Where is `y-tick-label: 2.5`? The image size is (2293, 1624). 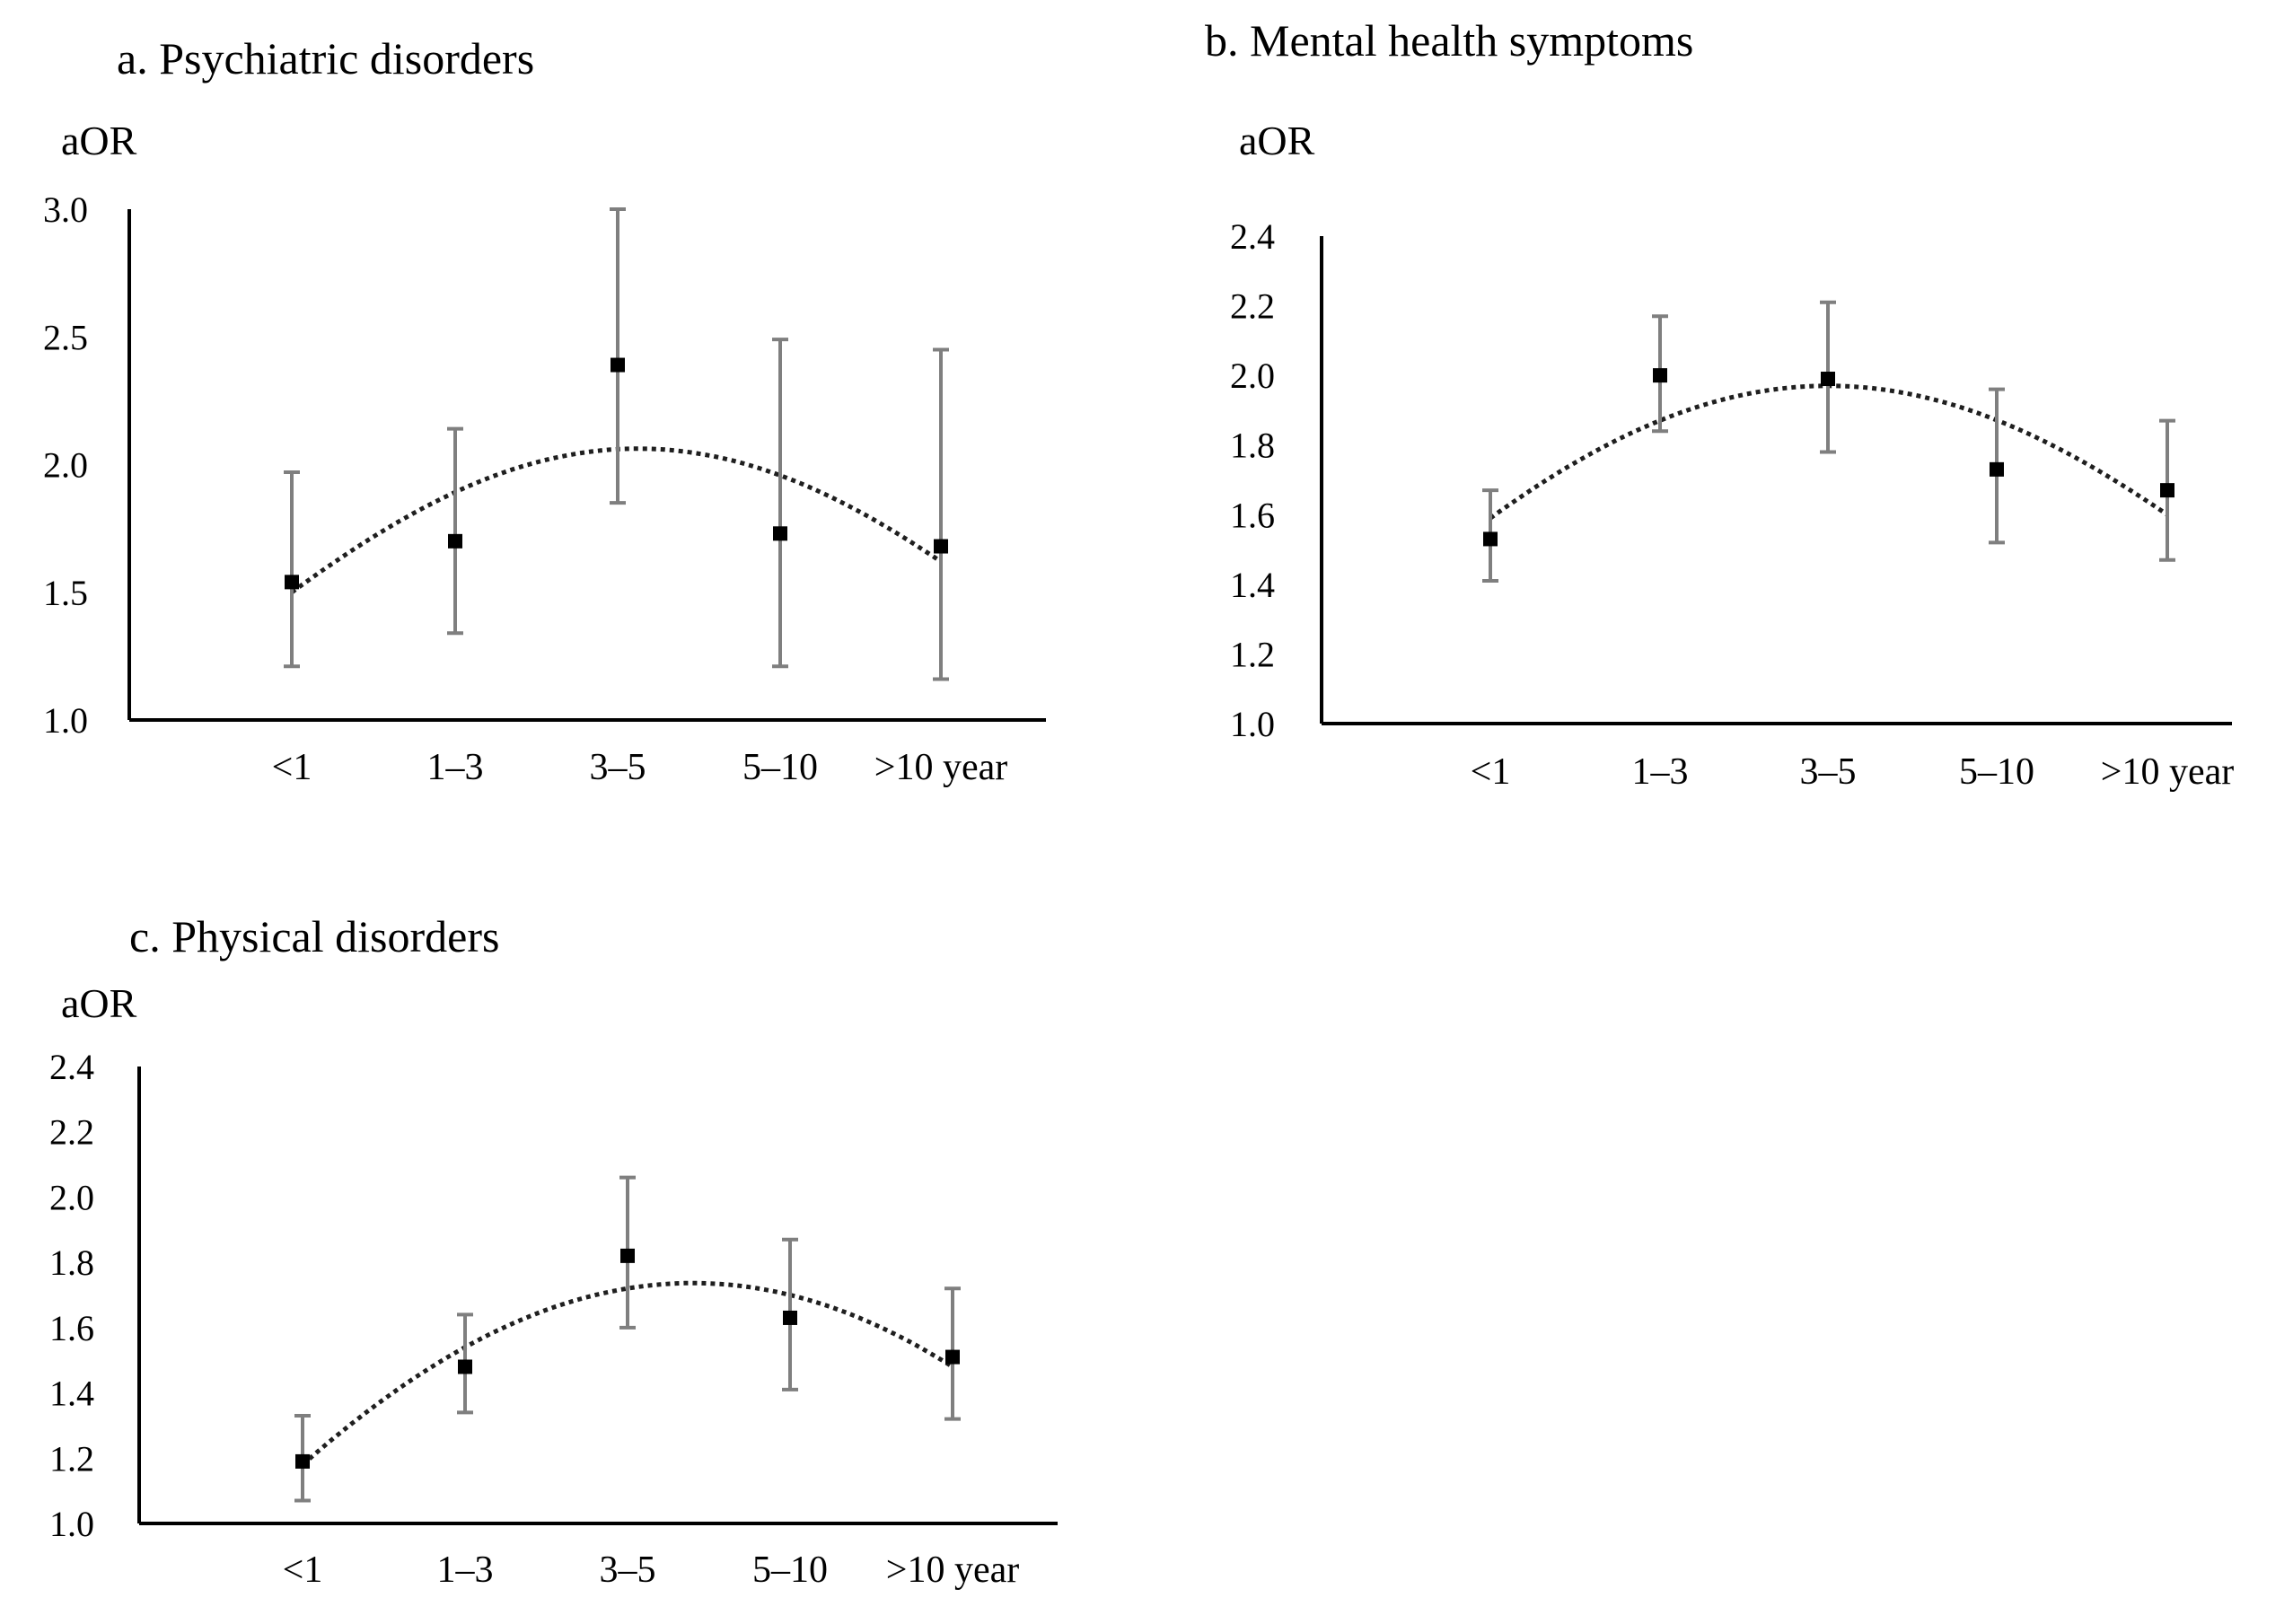
y-tick-label: 2.5 is located at coordinates (65, 337).